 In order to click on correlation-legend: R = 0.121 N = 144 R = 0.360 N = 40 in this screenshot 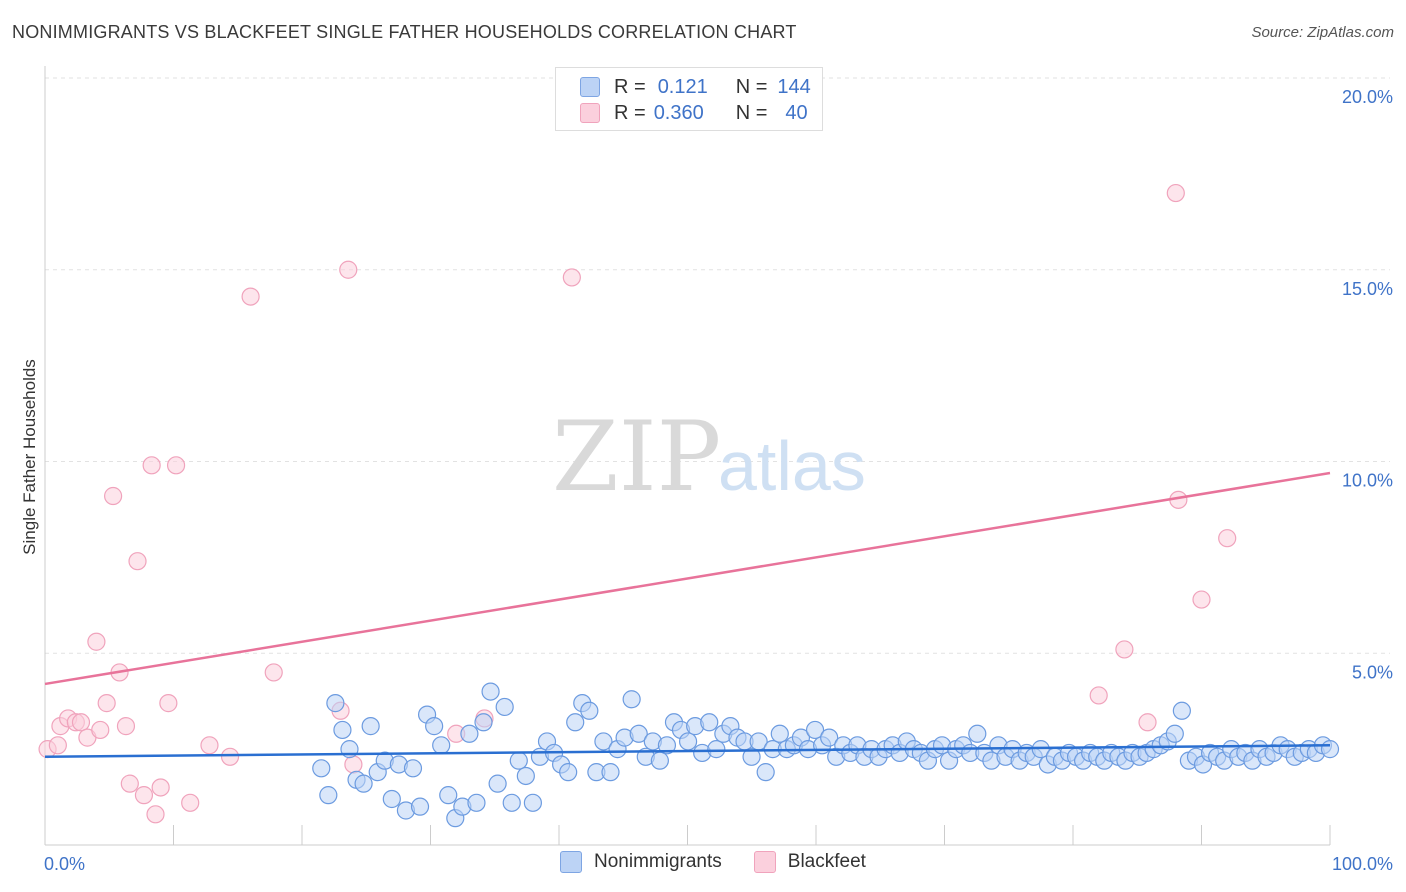, I will do `click(689, 99)`.